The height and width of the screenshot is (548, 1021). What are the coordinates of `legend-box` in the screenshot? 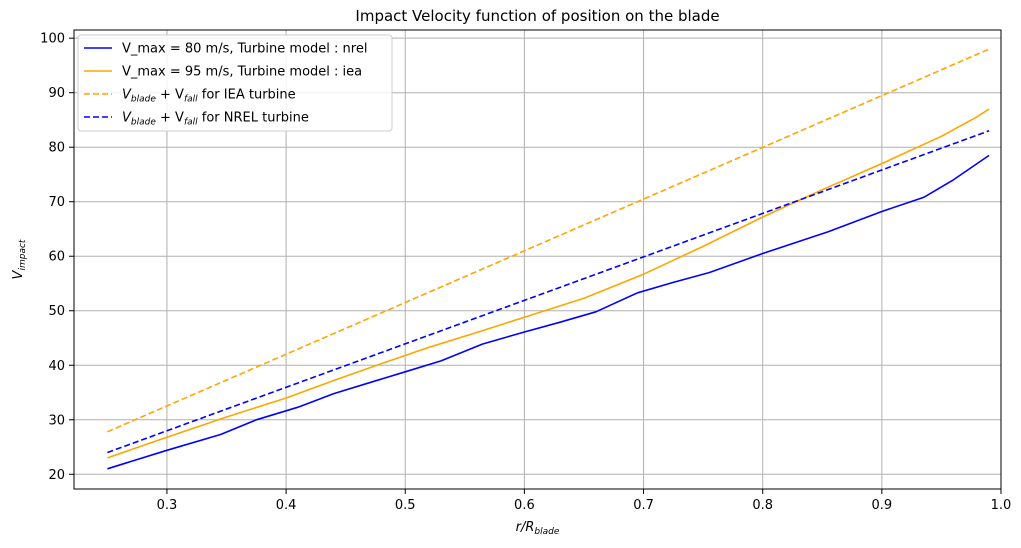 It's located at (235, 83).